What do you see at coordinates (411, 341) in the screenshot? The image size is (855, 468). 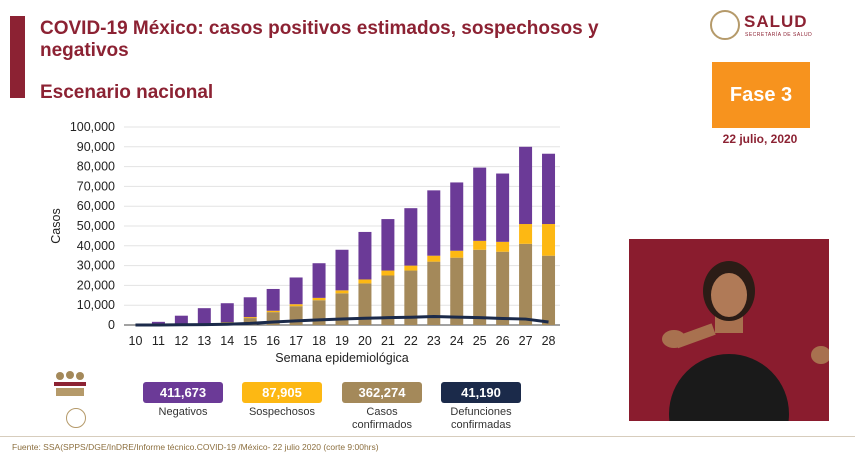 I see `x-tick-label: 22` at bounding box center [411, 341].